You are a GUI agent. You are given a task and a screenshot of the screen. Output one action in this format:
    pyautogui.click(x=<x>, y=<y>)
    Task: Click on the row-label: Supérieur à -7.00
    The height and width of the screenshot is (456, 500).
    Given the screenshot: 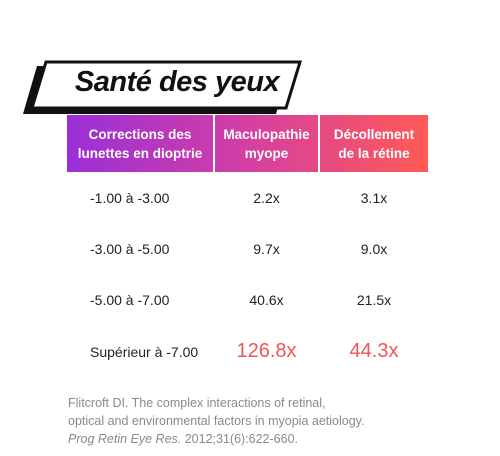 What is the action you would take?
    pyautogui.click(x=144, y=352)
    